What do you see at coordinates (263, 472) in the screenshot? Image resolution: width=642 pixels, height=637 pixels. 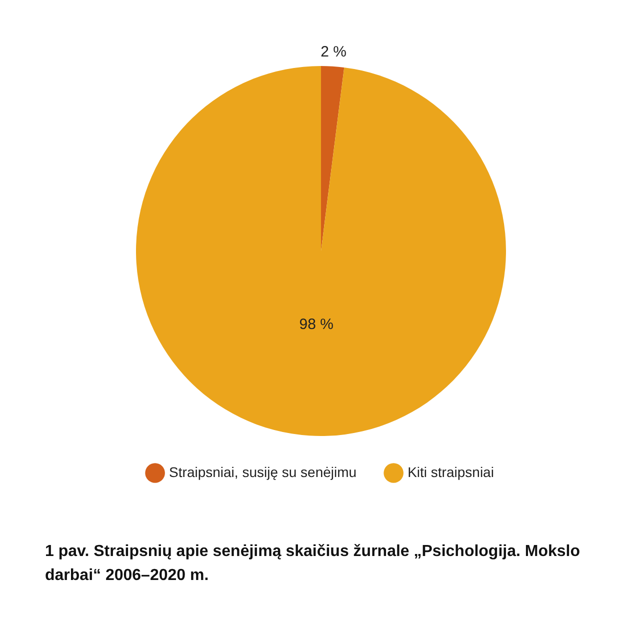 I see `legend-label: Straipsniai, susiję su senėjimu` at bounding box center [263, 472].